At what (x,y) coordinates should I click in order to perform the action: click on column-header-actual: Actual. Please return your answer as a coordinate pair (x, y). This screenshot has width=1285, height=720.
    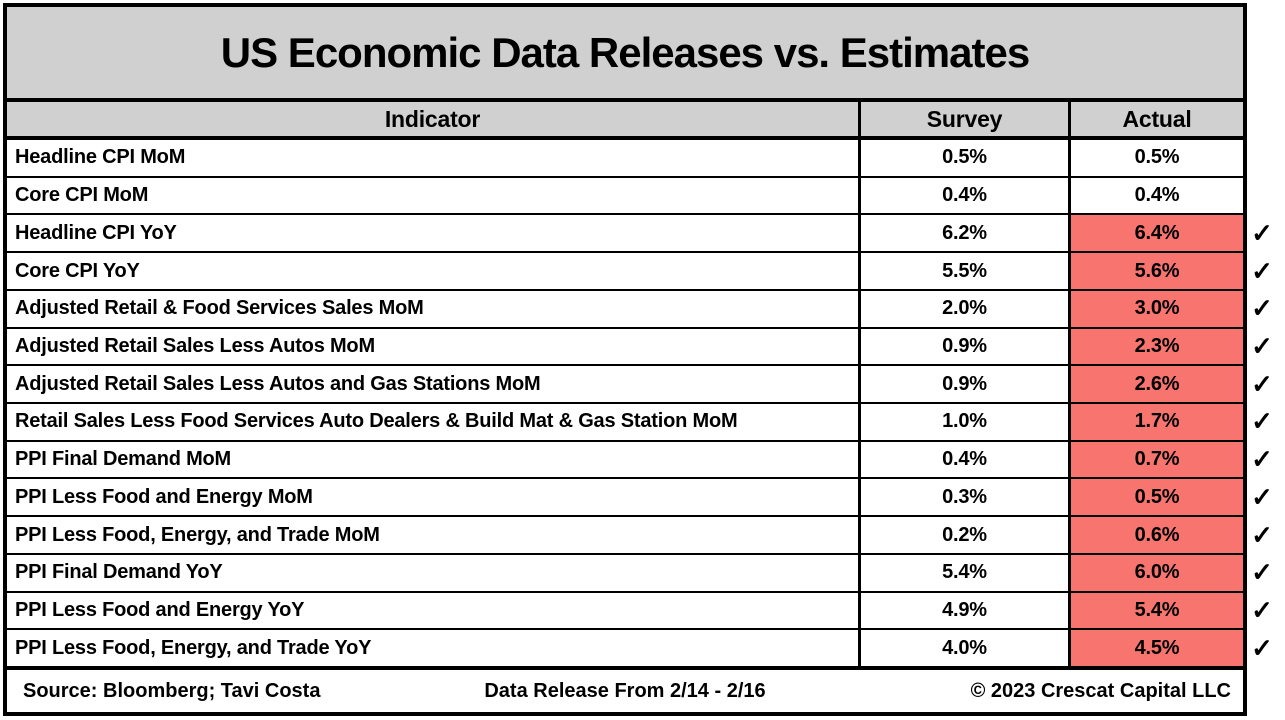
    Looking at the image, I should click on (1155, 119).